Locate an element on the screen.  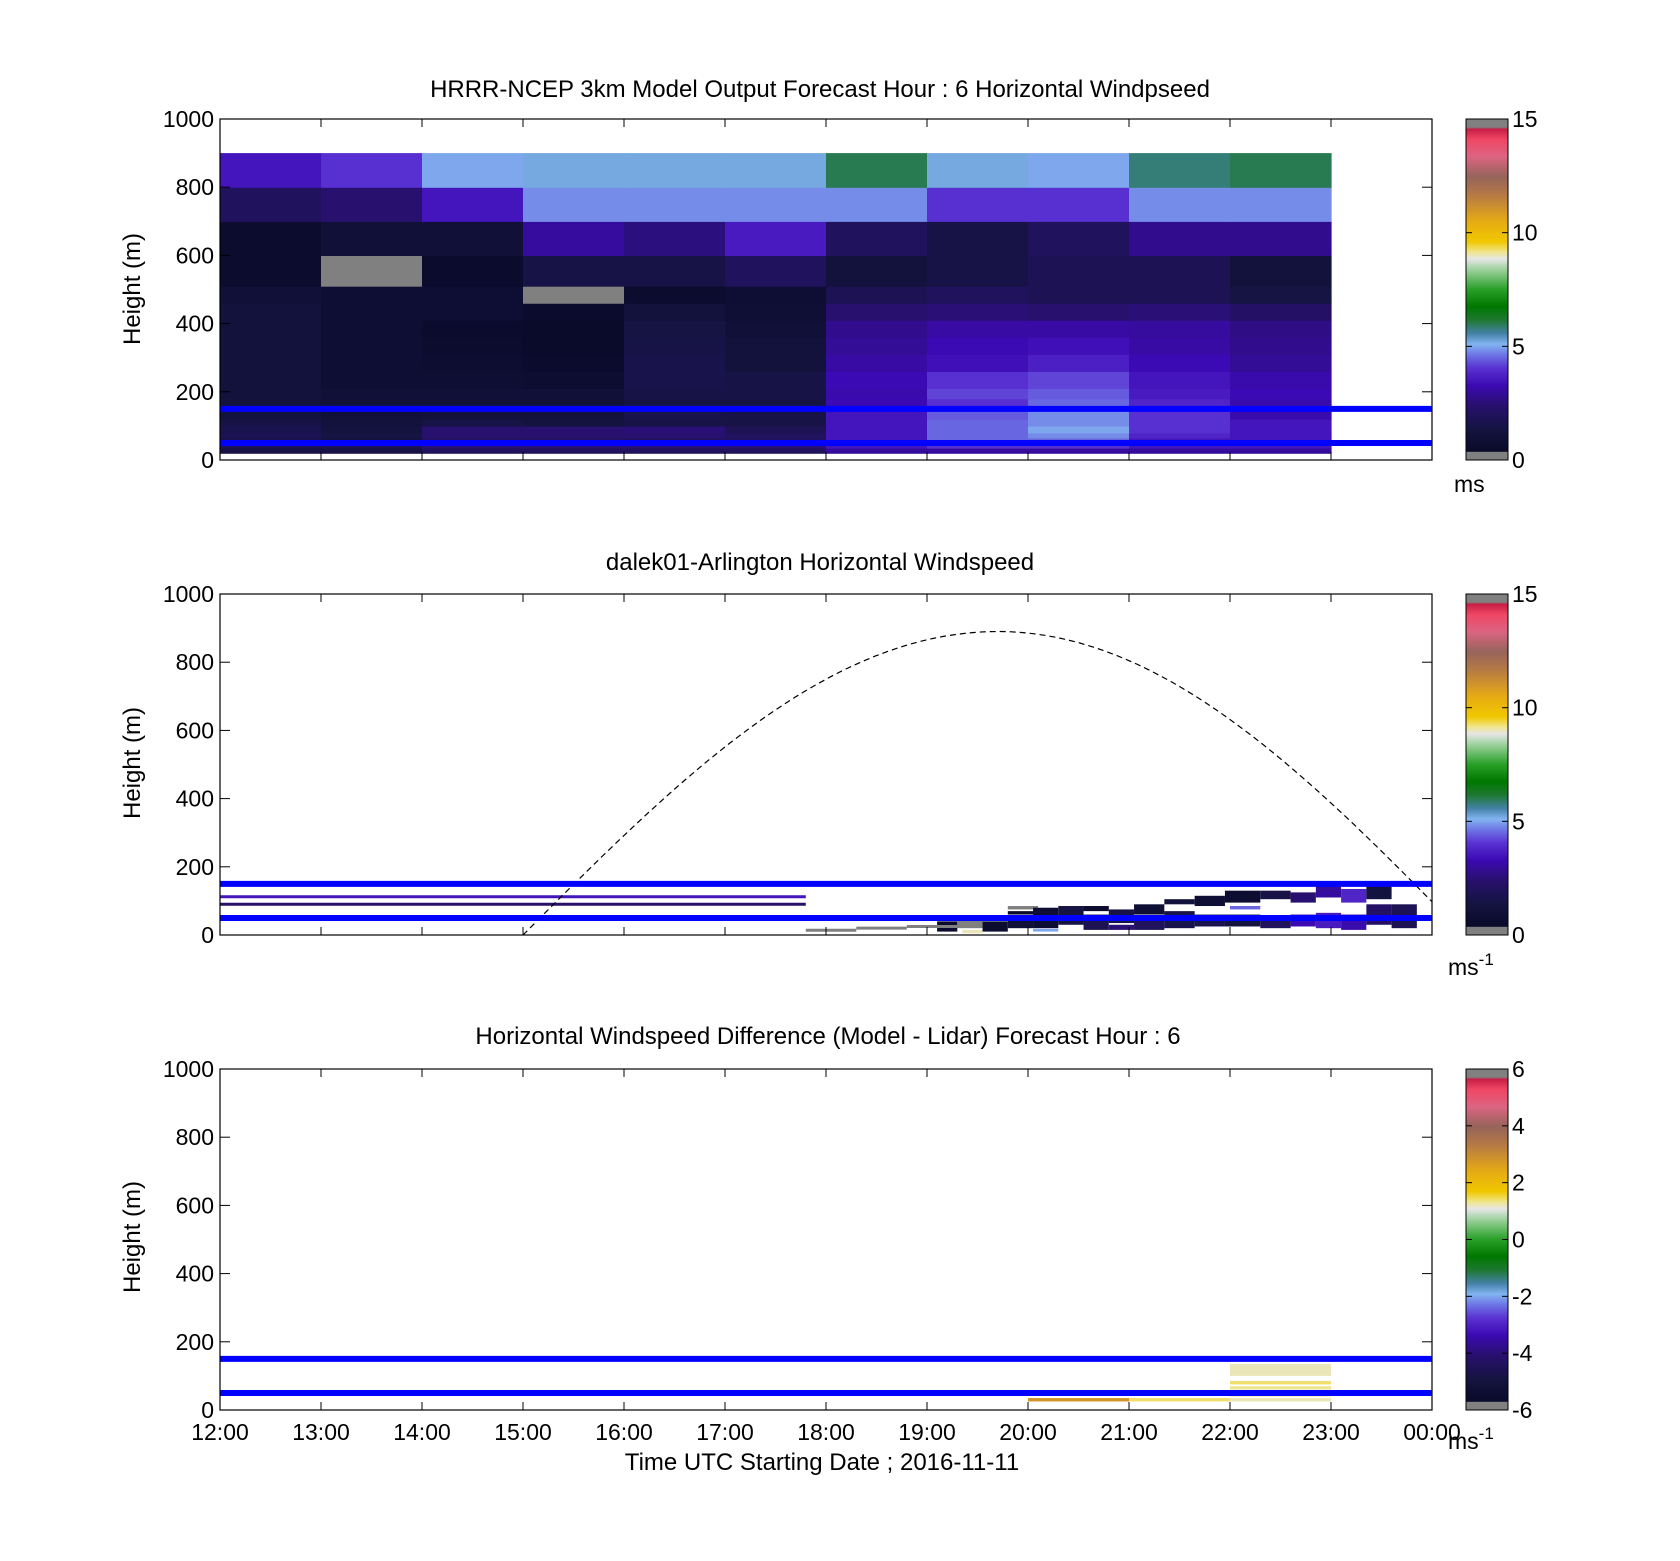
x-tick-label: 15:00 is located at coordinates (523, 1432).